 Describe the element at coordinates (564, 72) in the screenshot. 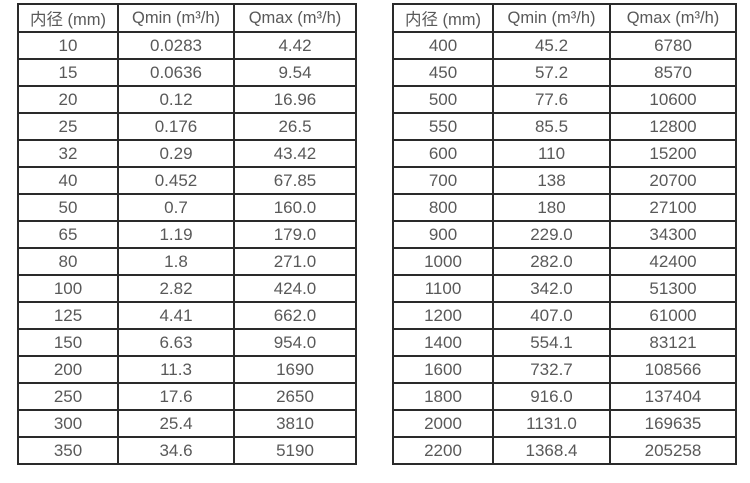

I see `table-row: 450 57.2 8570` at that location.